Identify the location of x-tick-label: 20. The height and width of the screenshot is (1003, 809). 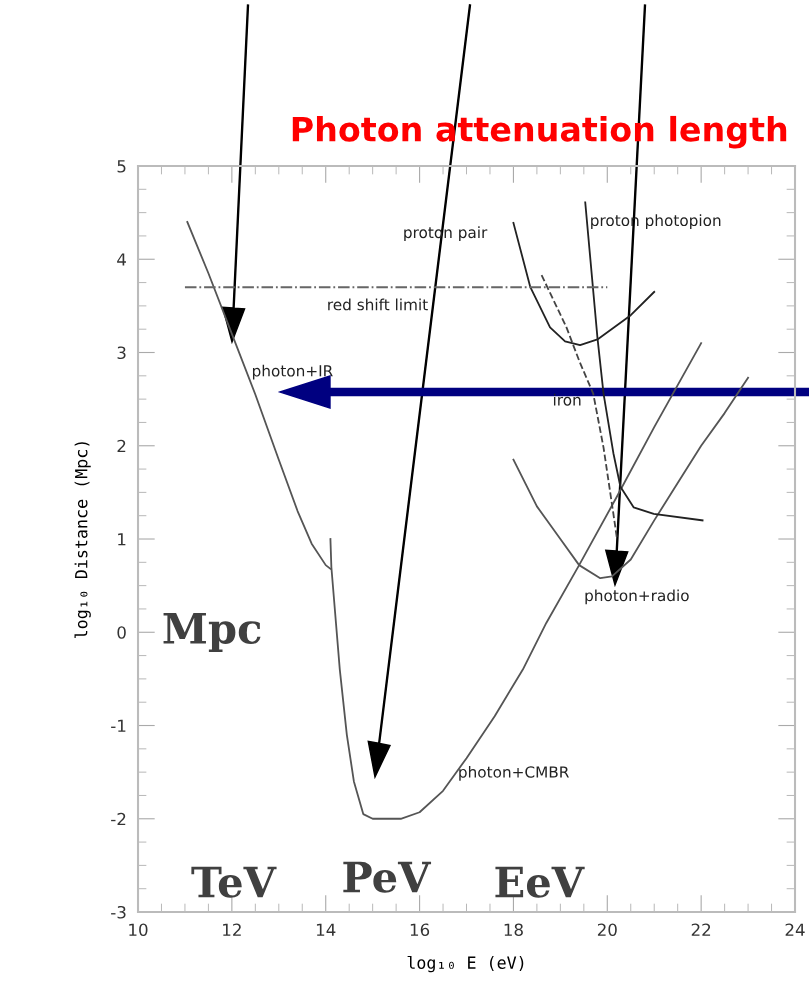
(607, 930).